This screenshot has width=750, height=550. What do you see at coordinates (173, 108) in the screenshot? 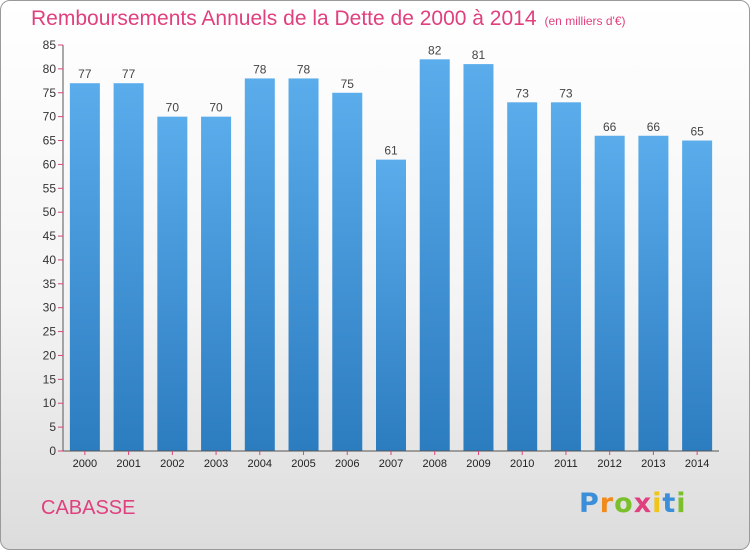
I see `value-label-2002: 70` at bounding box center [173, 108].